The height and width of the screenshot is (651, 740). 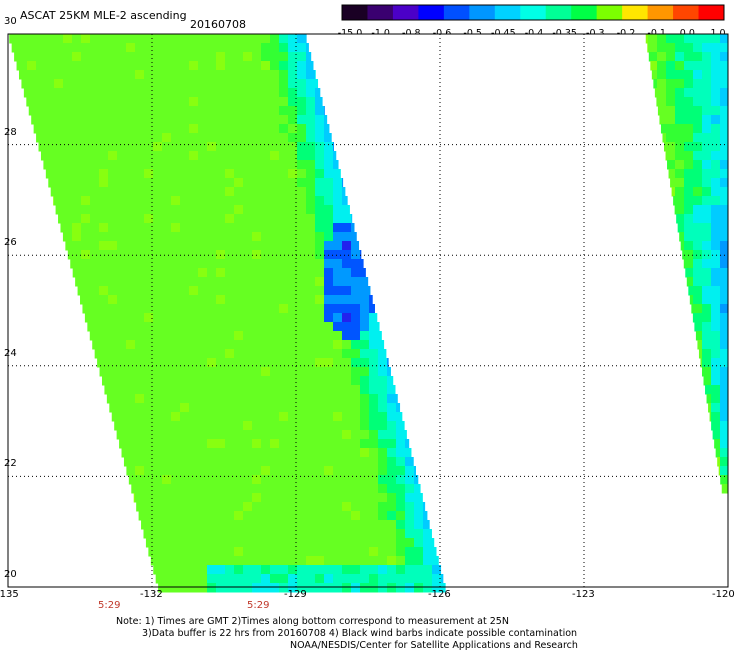 I want to click on y-tick-label: 22, so click(x=10, y=464).